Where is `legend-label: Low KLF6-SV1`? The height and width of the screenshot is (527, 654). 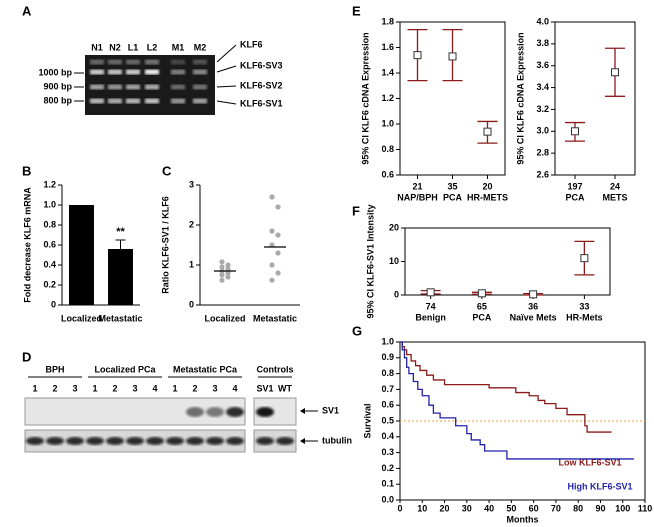 legend-label: Low KLF6-SV1 is located at coordinates (589, 462).